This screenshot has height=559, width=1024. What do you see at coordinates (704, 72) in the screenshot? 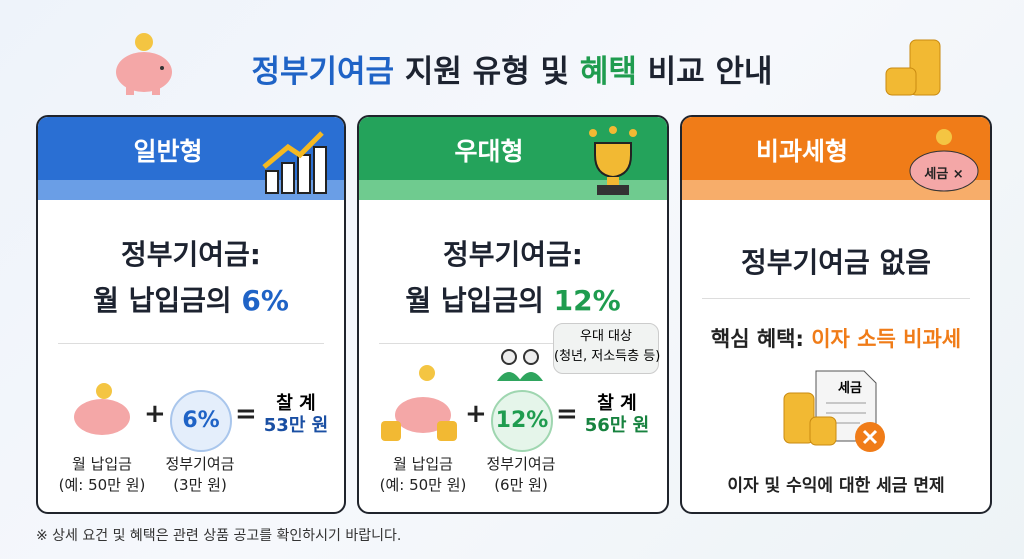
I see `title-part: 비교 안내` at bounding box center [704, 72].